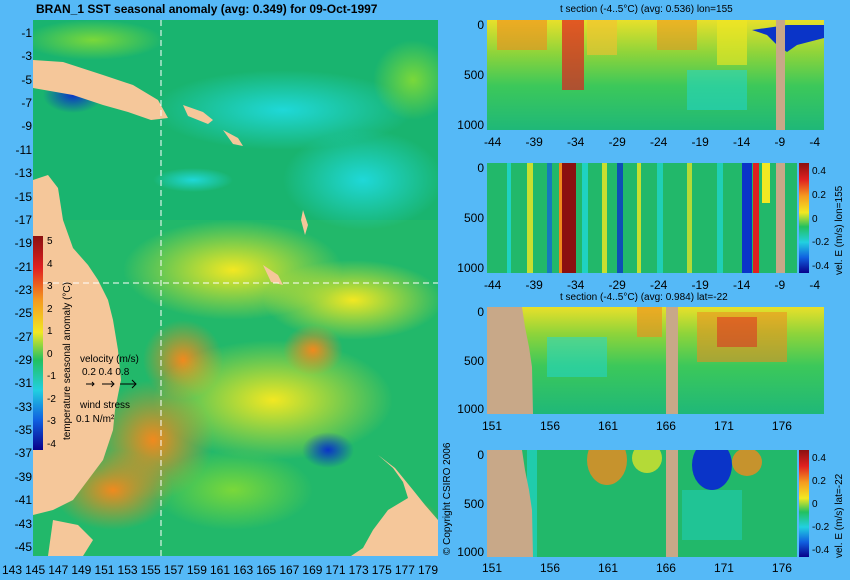 The height and width of the screenshot is (580, 850). Describe the element at coordinates (38, 343) in the screenshot. I see `sst-colorbar` at that location.